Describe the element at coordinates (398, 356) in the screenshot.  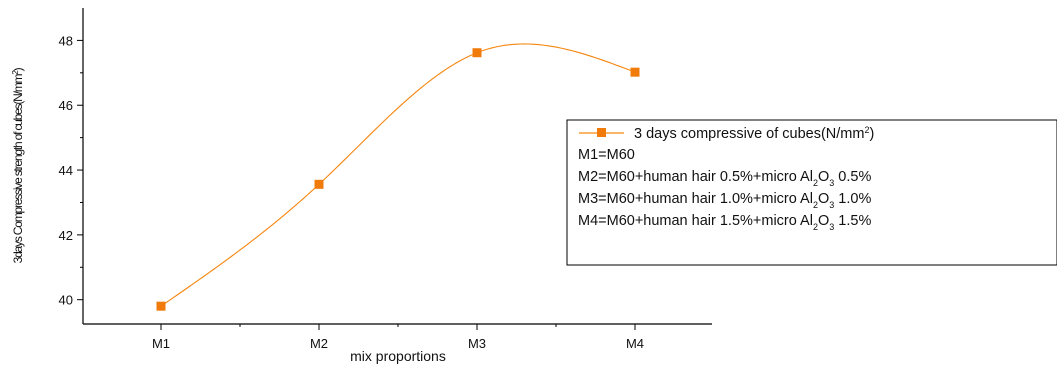
I see `x-axis-label: mix proportions` at that location.